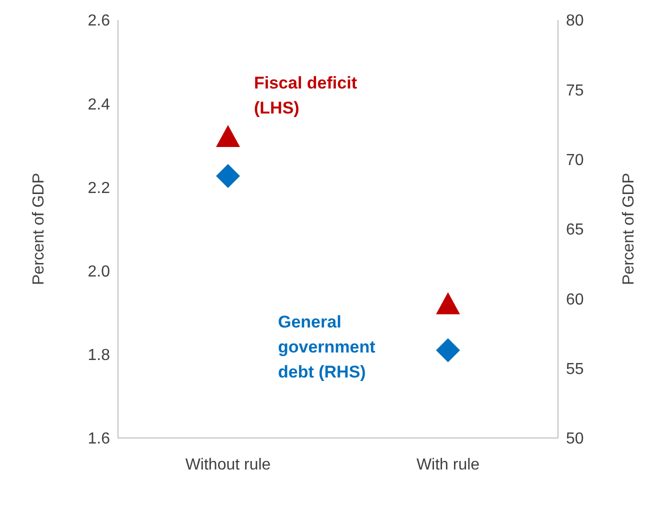 The image size is (656, 506). What do you see at coordinates (575, 230) in the screenshot?
I see `y2-tick-label: 65` at bounding box center [575, 230].